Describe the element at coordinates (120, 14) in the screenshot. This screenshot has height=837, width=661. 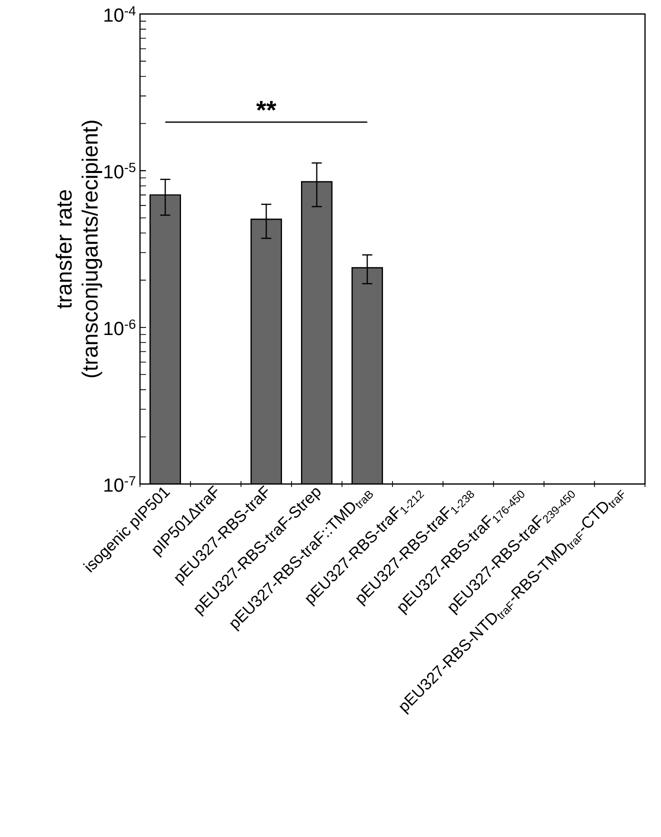
I see `y-tick-label: 10$^{-4}$` at that location.